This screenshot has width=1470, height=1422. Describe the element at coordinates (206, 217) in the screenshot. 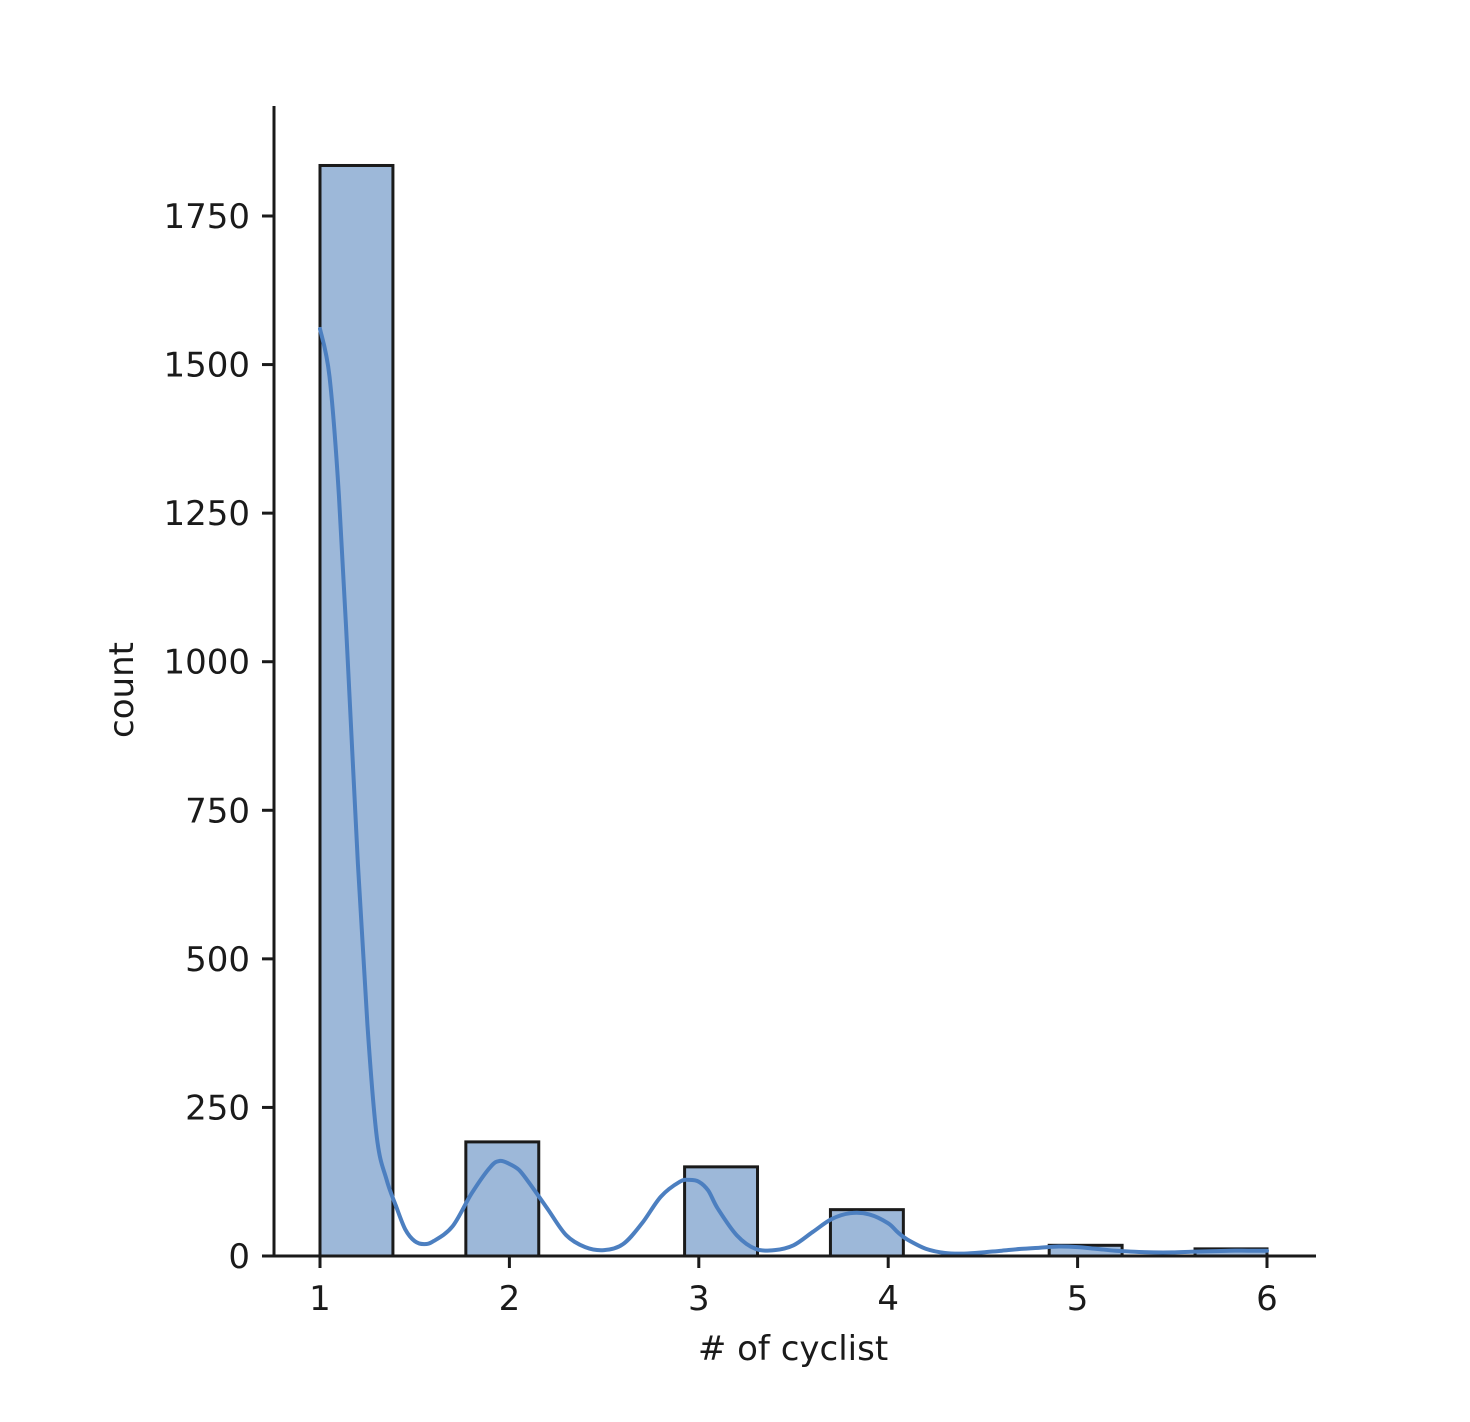

I see `y-tick-label: 1750` at that location.